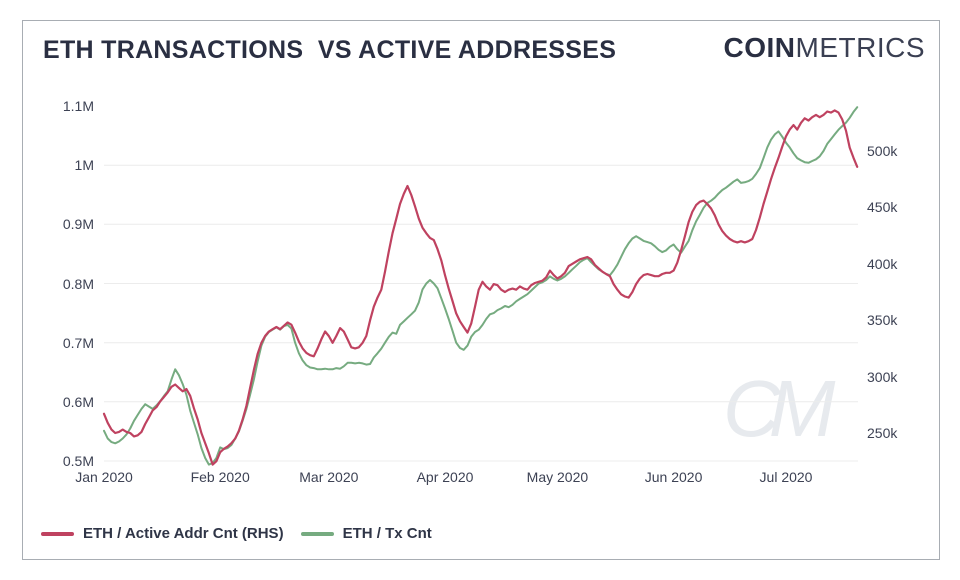 This screenshot has width=960, height=580. What do you see at coordinates (759, 47) in the screenshot?
I see `logo-coin-text: COIN` at bounding box center [759, 47].